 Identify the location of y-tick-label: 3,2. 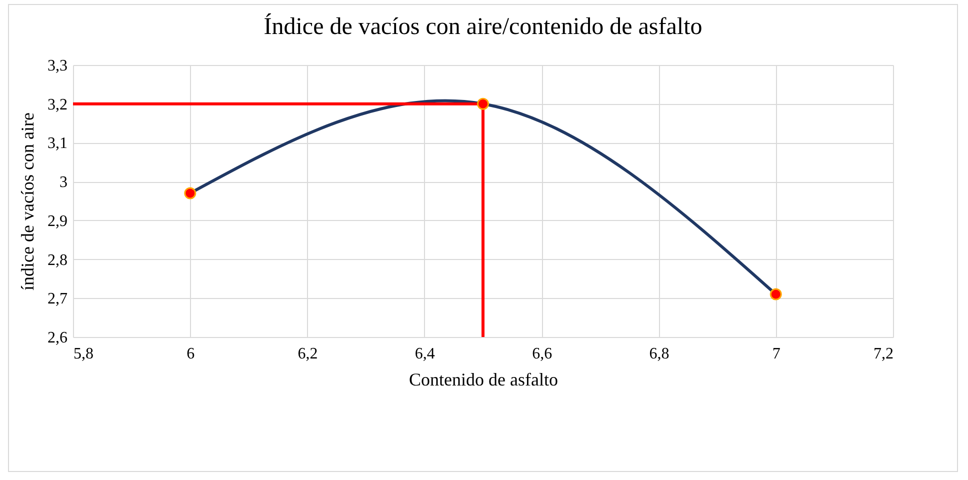
(58, 105).